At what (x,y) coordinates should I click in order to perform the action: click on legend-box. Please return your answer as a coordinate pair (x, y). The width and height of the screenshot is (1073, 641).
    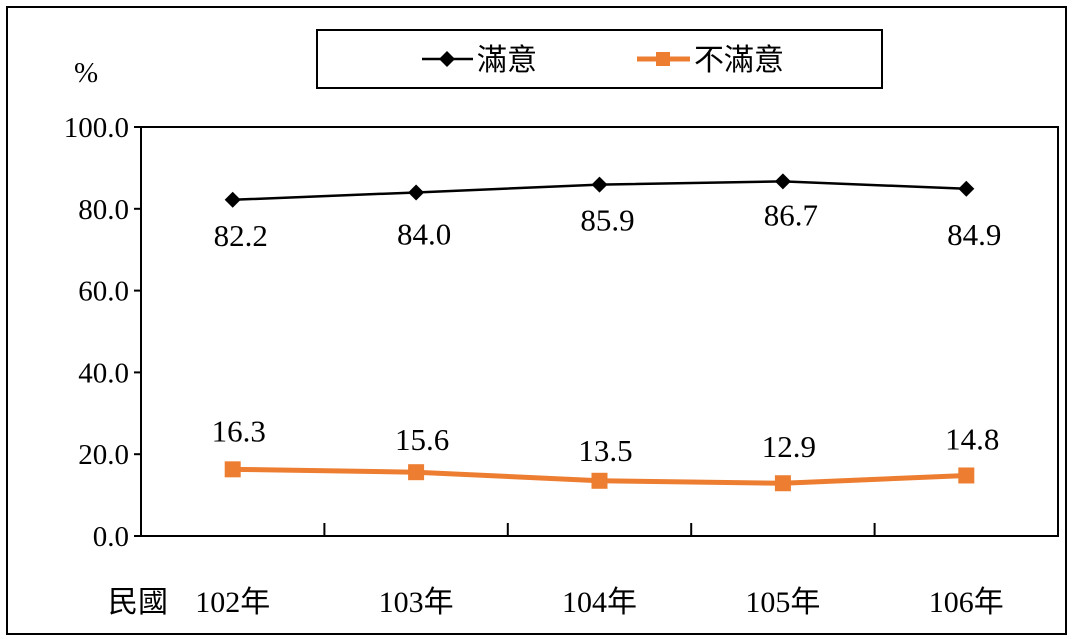
    Looking at the image, I should click on (599, 59).